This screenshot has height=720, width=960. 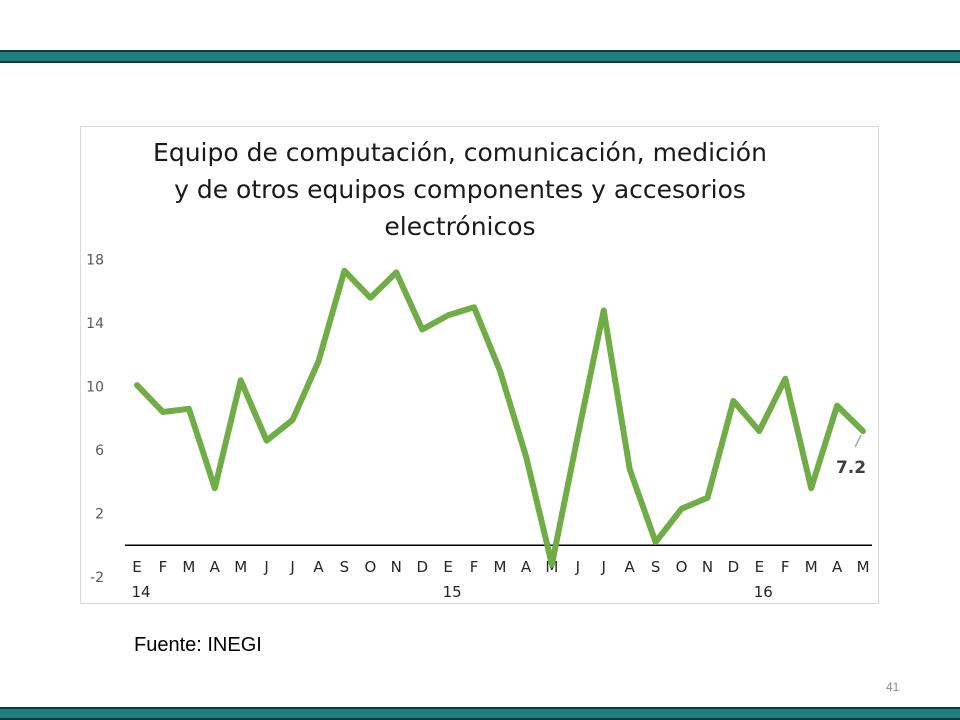 What do you see at coordinates (140, 592) in the screenshot?
I see `year-label: 14` at bounding box center [140, 592].